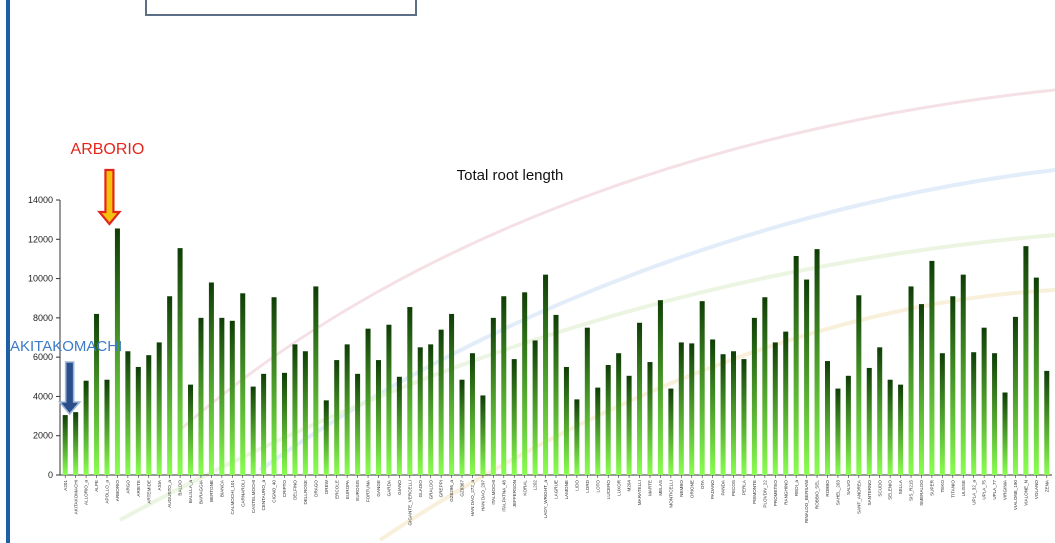  Describe the element at coordinates (597, 486) in the screenshot. I see `x-tick-label: LOTO` at that location.